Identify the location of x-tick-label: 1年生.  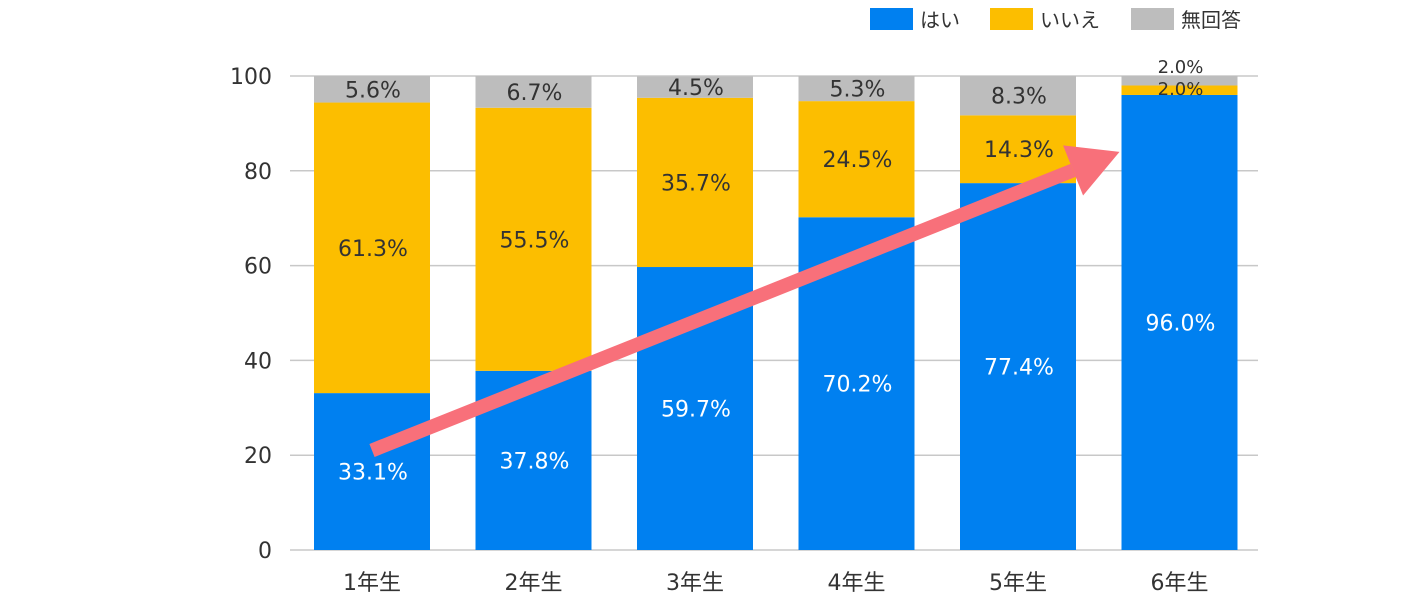
(372, 583).